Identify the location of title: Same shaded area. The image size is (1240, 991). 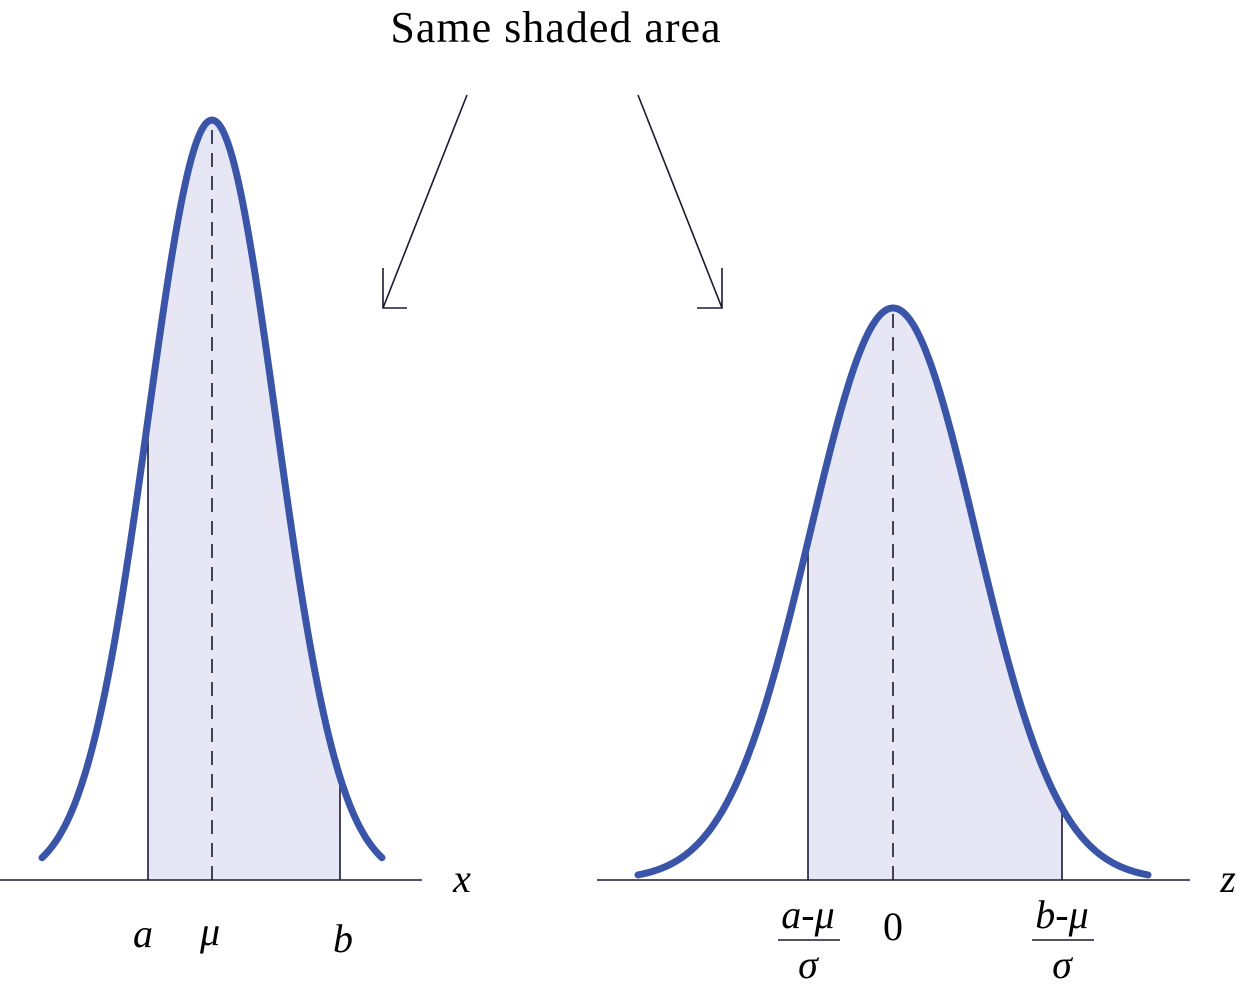
(555, 27).